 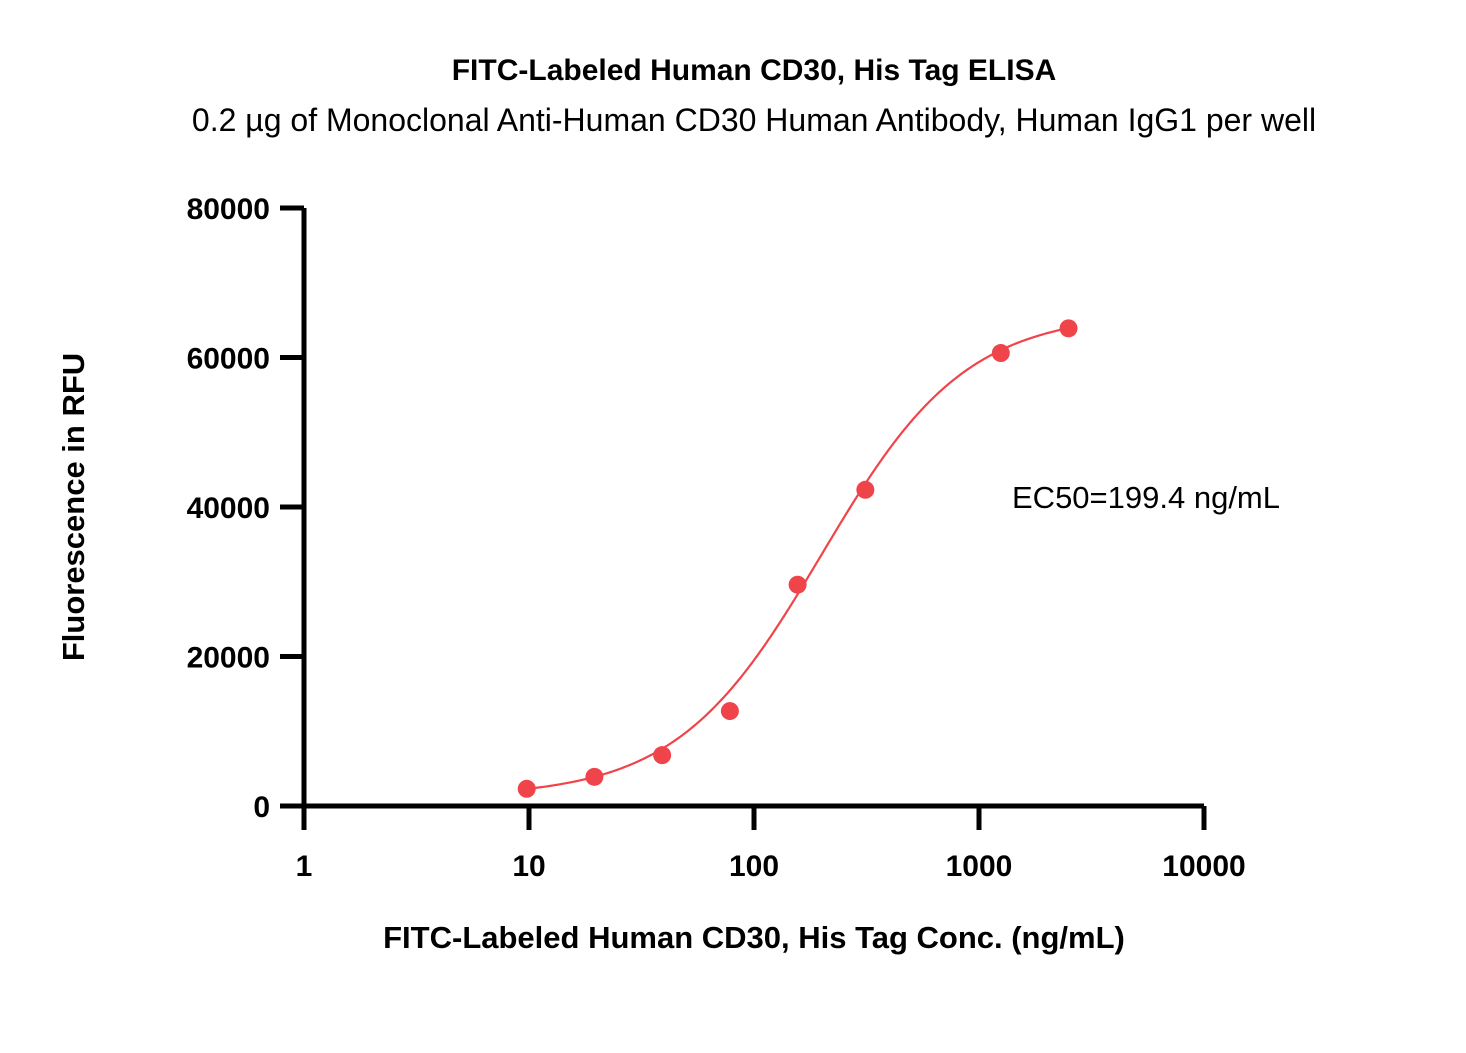 I want to click on y-tick-label: 20000, so click(x=228, y=658).